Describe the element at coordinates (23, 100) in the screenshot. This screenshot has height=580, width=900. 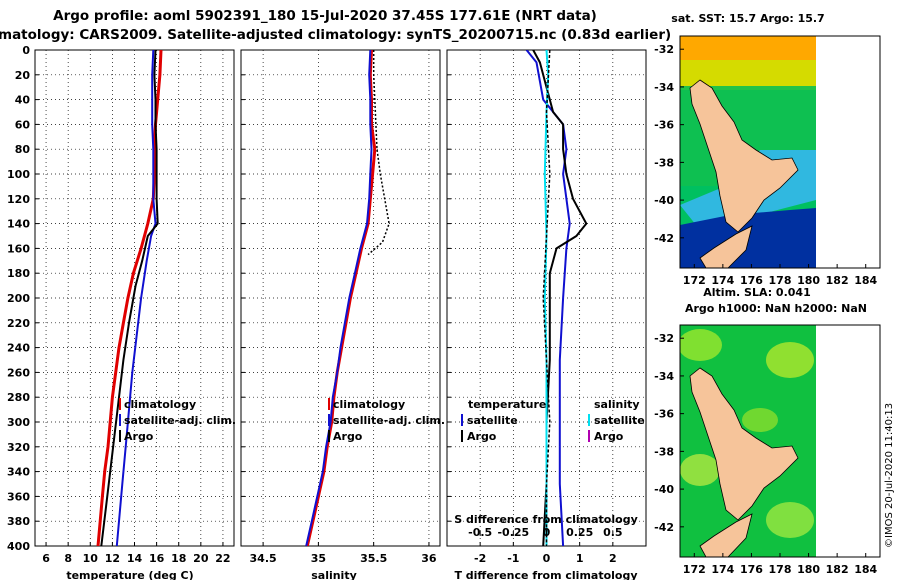
I see `y-tick-label: 40` at that location.